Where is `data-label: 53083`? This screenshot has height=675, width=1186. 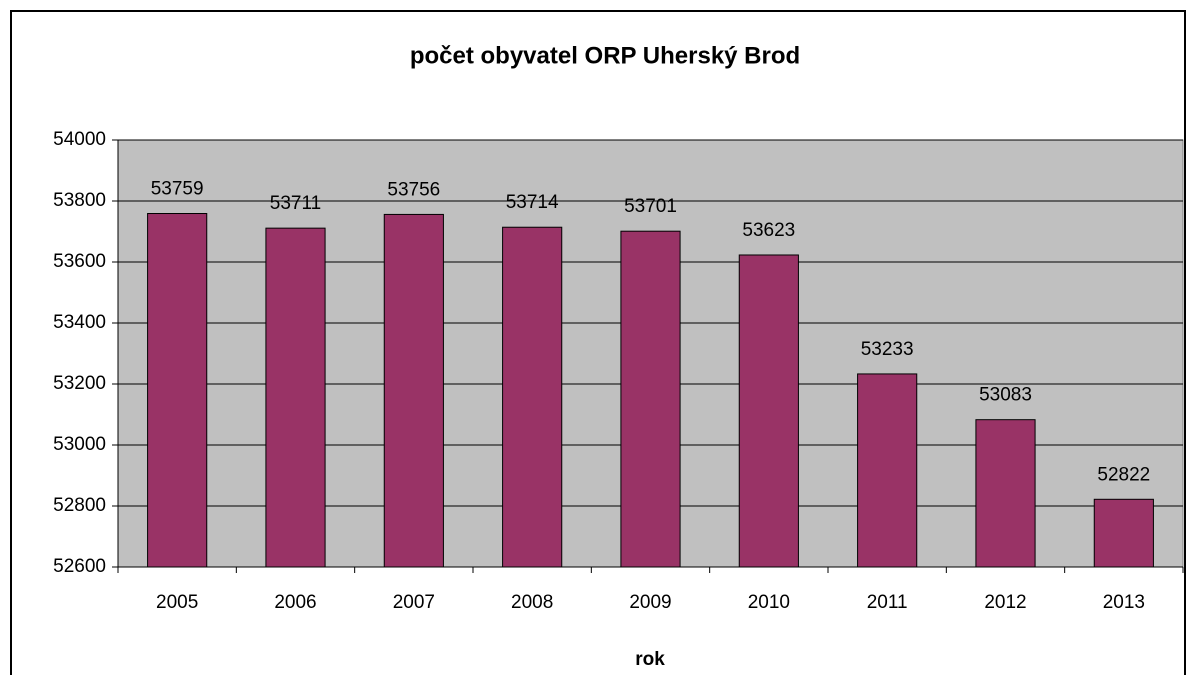 data-label: 53083 is located at coordinates (1005, 395).